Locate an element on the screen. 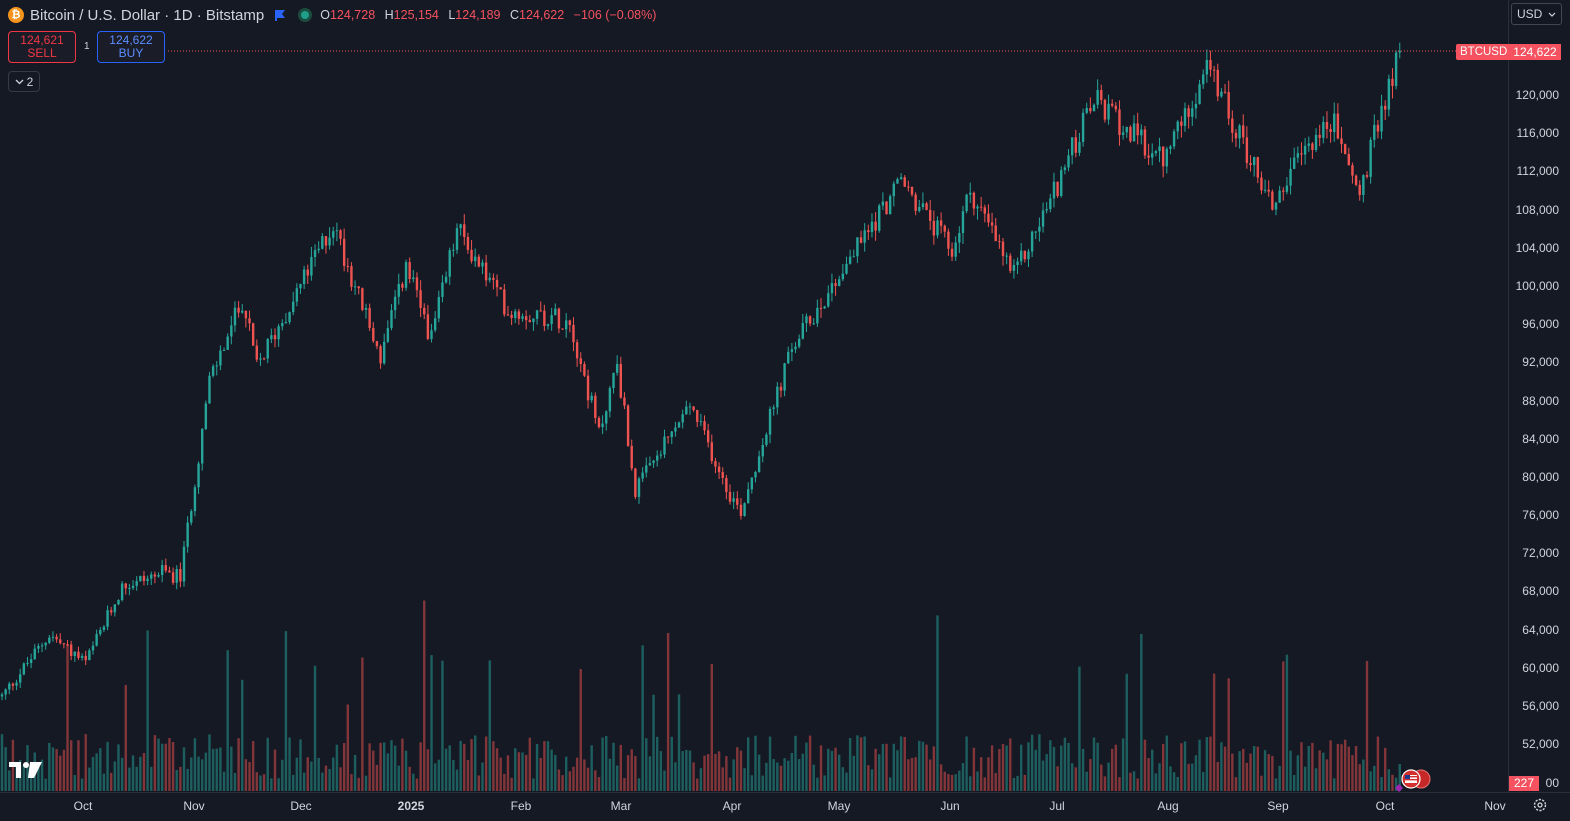  economic-events-icon is located at coordinates (1413, 780).